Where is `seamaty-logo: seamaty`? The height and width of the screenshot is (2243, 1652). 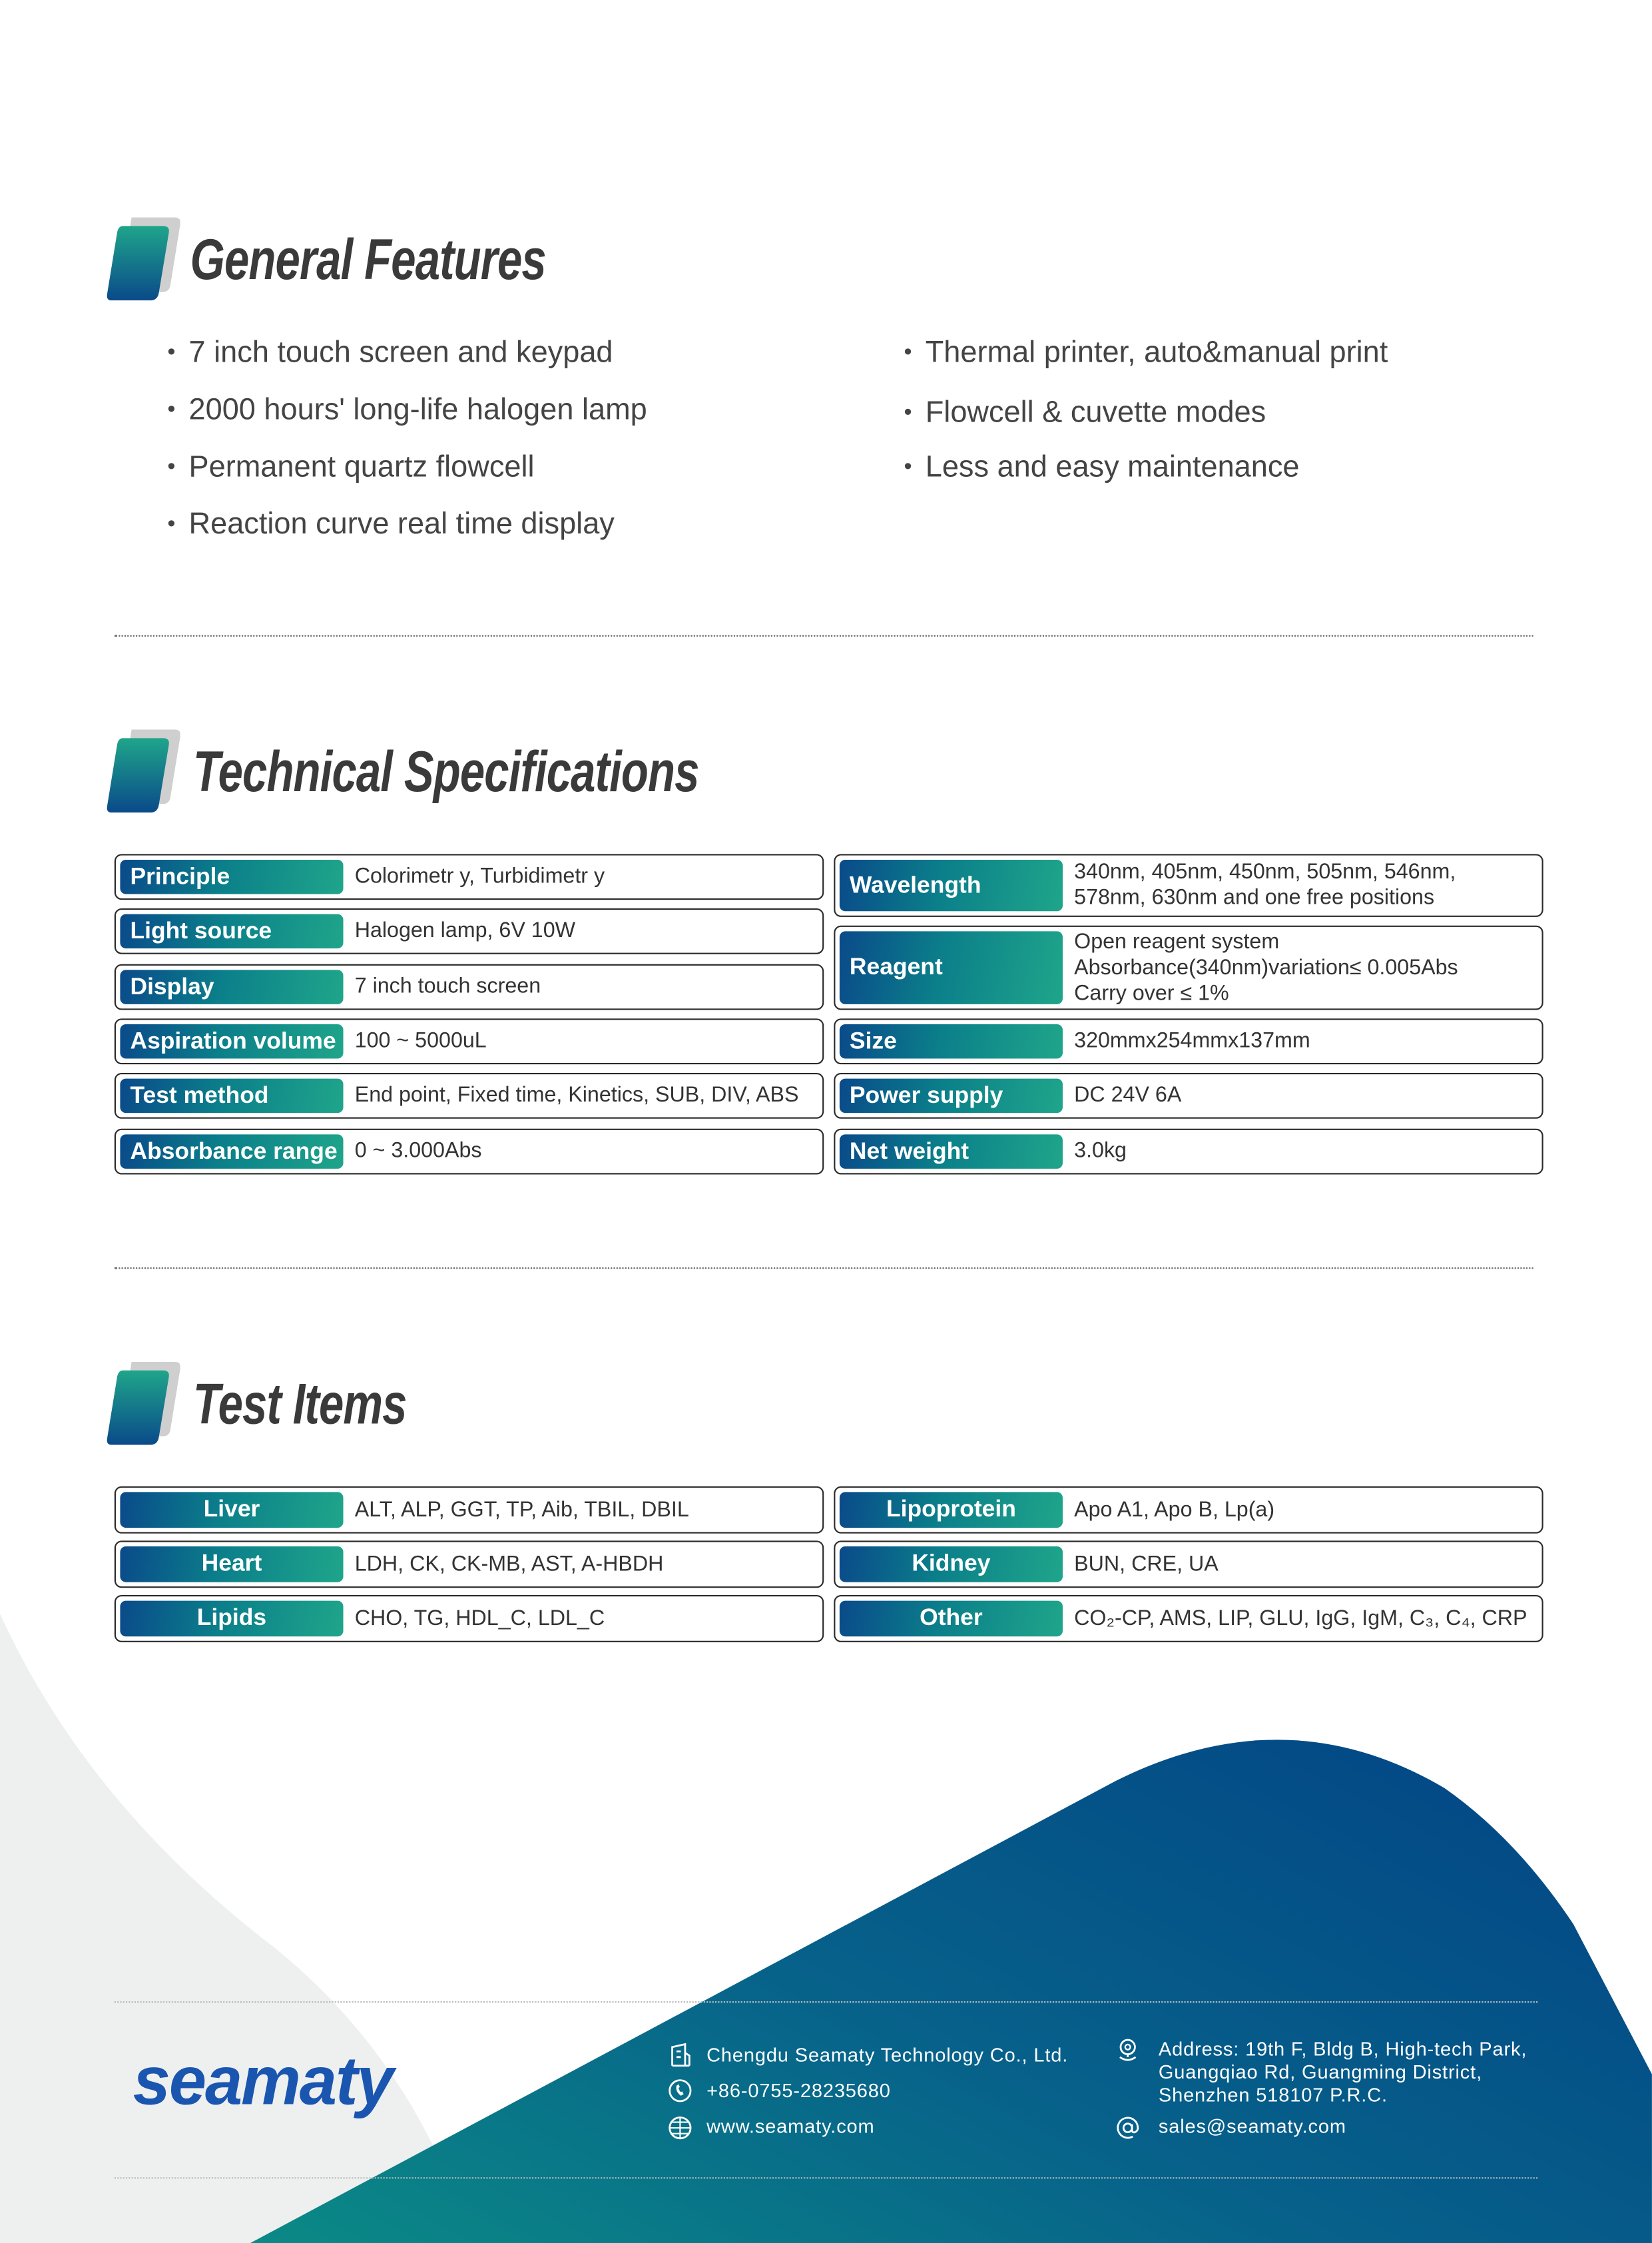 seamaty-logo: seamaty is located at coordinates (263, 2082).